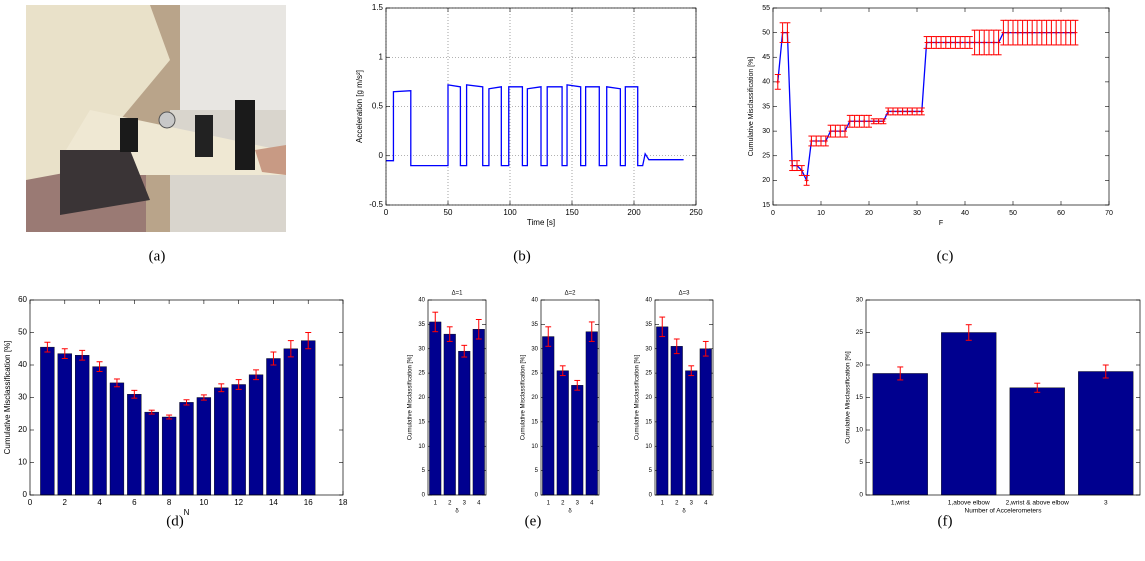 This screenshot has width=1145, height=561. I want to click on x-tick-label: 16, so click(308, 502).